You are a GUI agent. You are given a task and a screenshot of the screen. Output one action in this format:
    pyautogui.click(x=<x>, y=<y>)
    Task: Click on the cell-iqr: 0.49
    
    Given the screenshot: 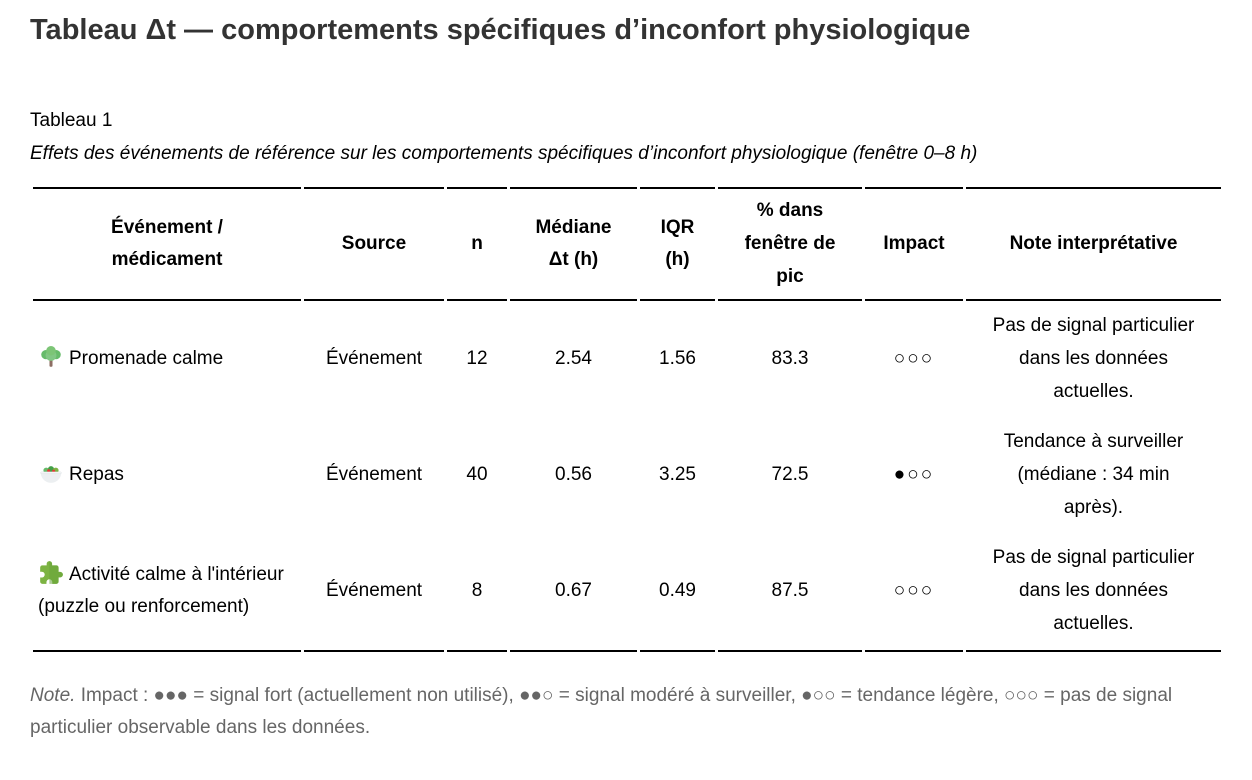 What is the action you would take?
    pyautogui.click(x=677, y=592)
    